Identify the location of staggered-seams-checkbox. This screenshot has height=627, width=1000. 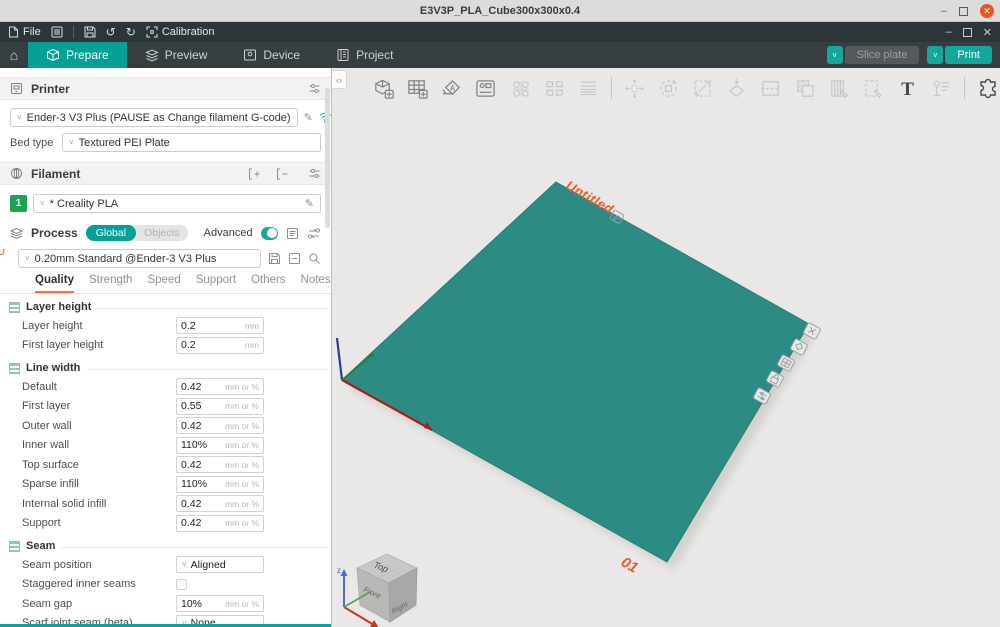
(181, 584).